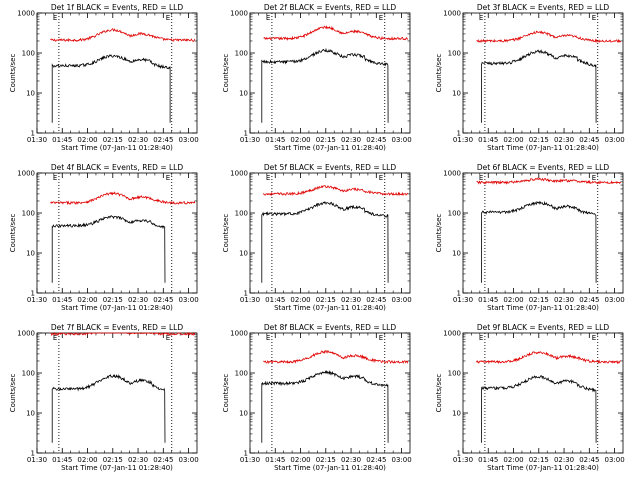 This screenshot has height=480, width=640. What do you see at coordinates (330, 7) in the screenshot?
I see `panel-title: Det 2f BLACK = Events, RED = LLD` at bounding box center [330, 7].